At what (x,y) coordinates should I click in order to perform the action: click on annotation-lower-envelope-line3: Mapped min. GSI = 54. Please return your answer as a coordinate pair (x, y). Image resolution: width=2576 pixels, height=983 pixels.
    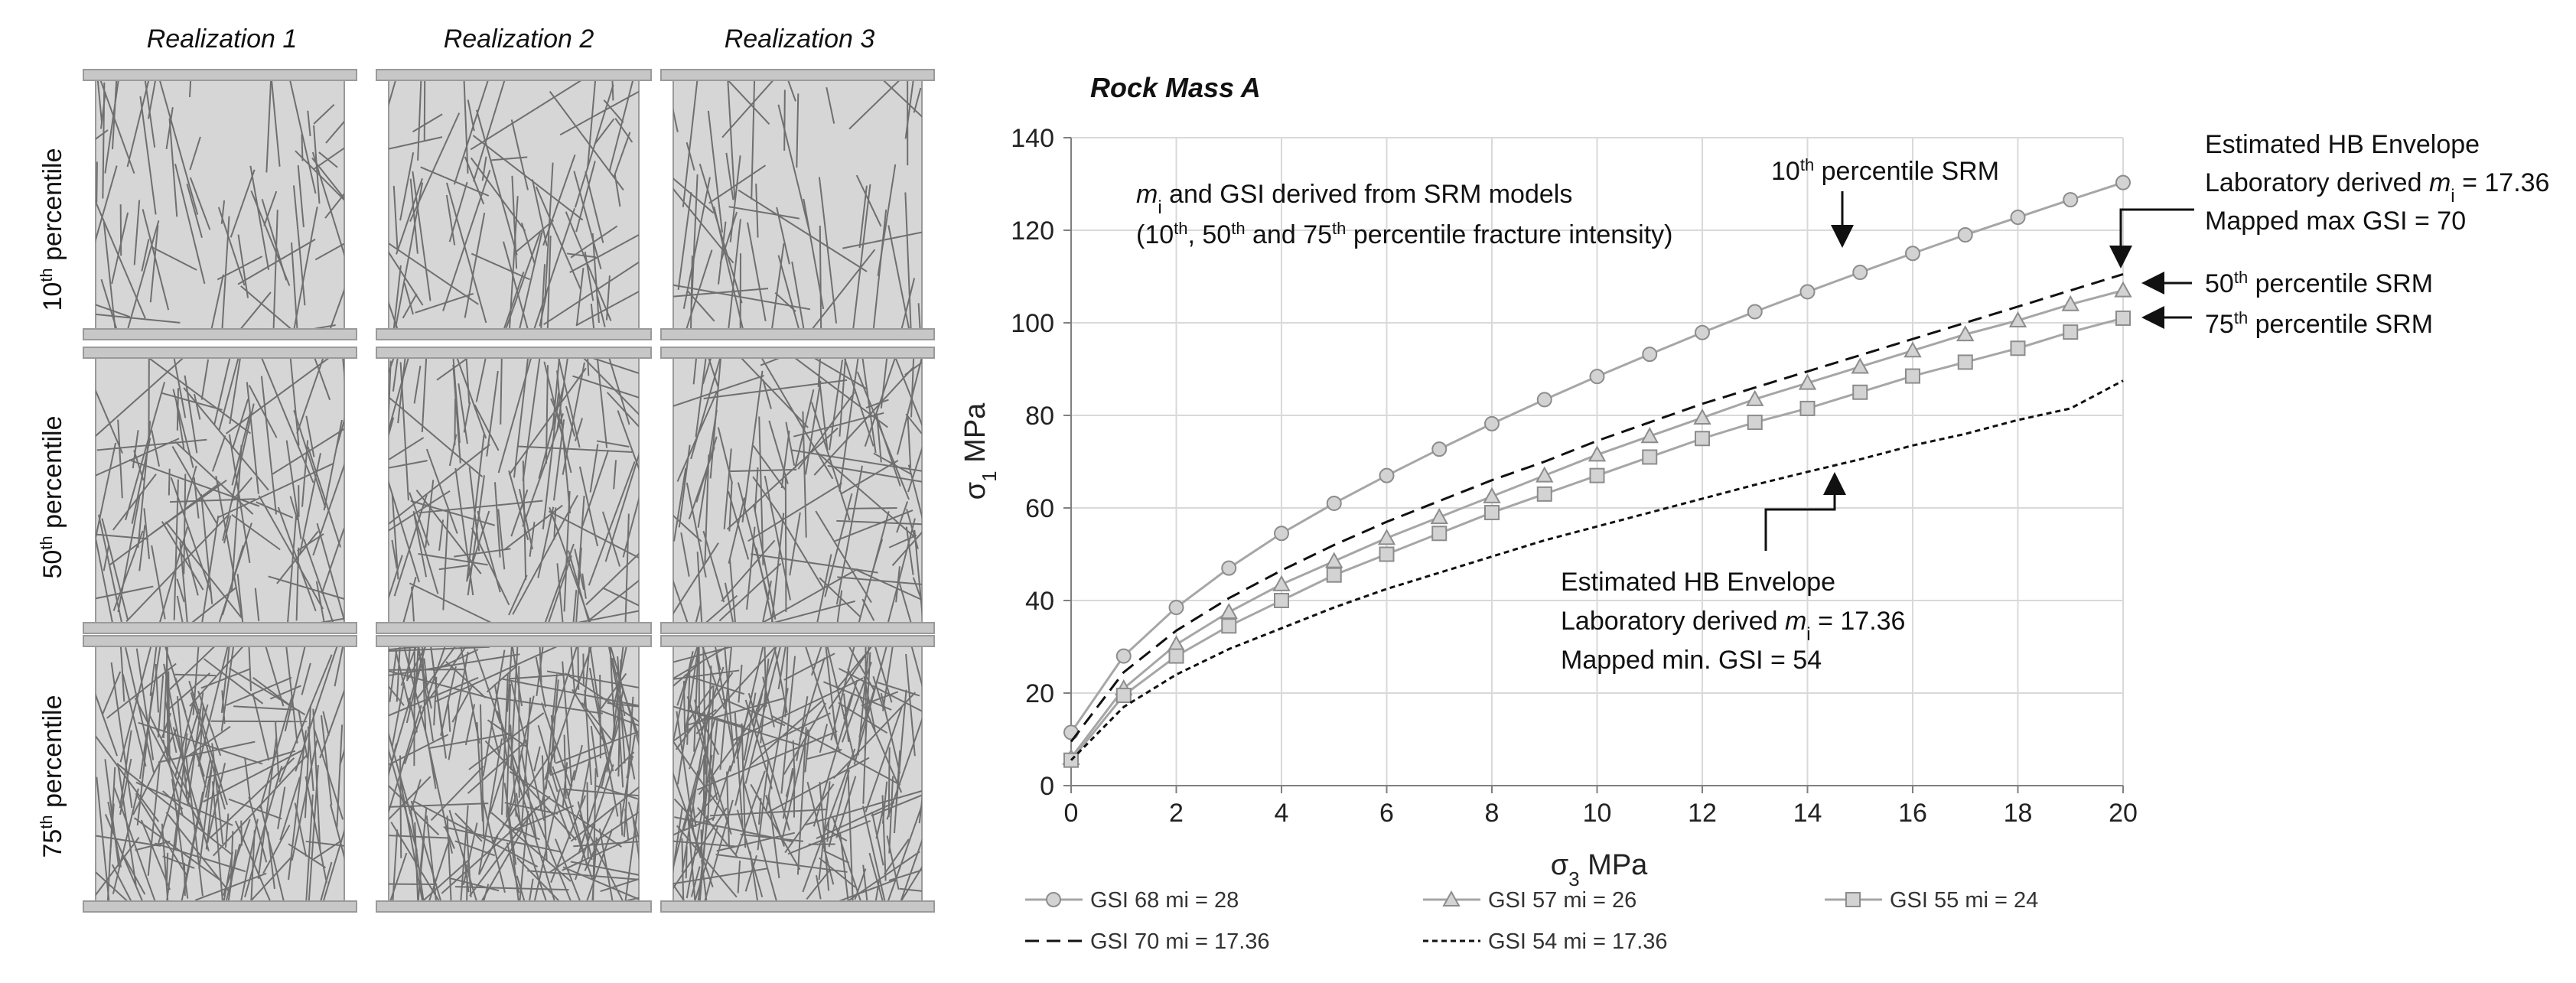
    Looking at the image, I should click on (1692, 660).